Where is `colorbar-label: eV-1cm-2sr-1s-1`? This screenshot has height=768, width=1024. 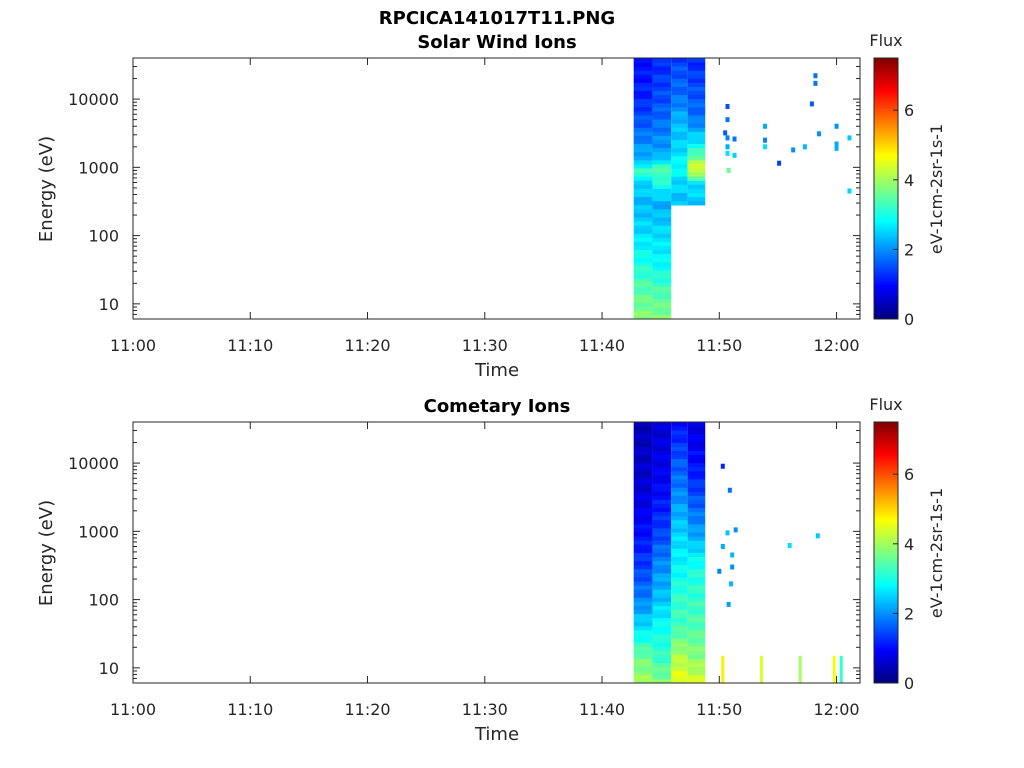
colorbar-label: eV-1cm-2sr-1s-1 is located at coordinates (936, 553).